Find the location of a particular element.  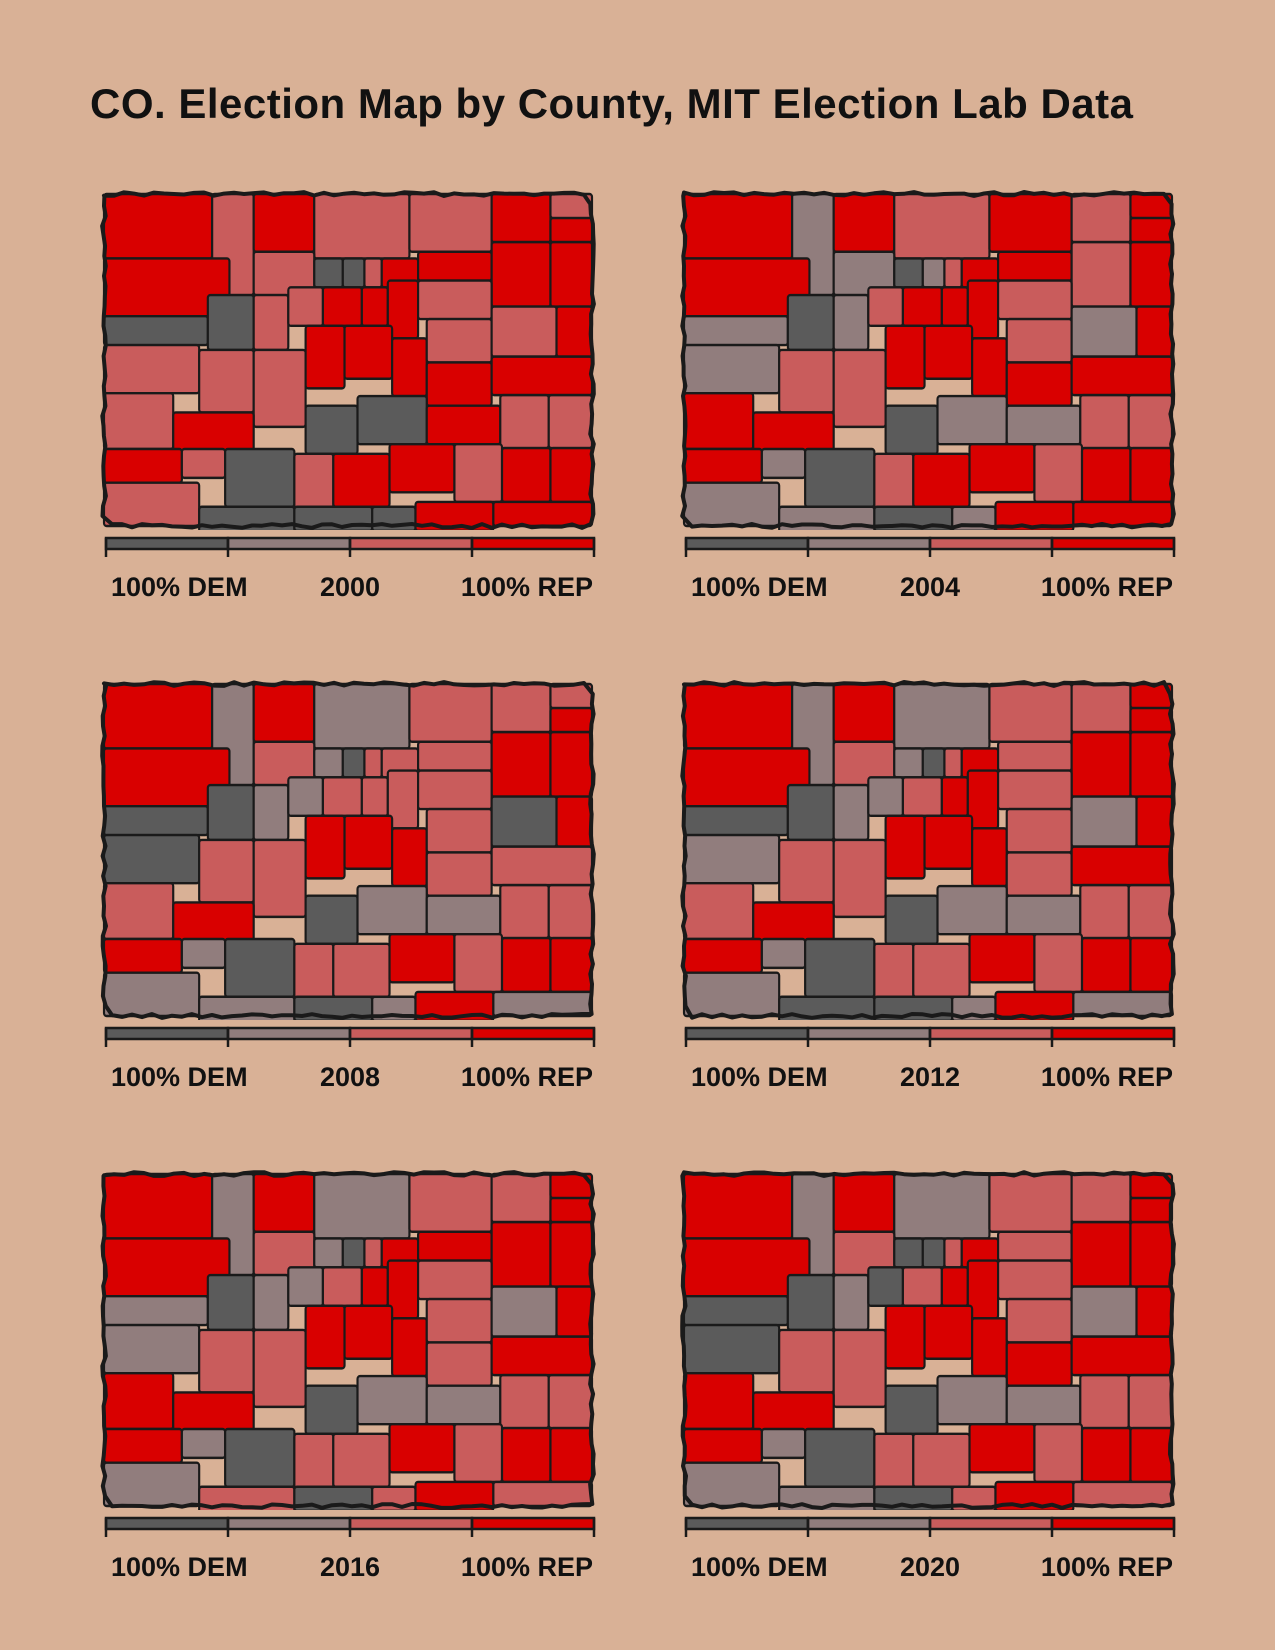

state-outline is located at coordinates (928, 1340).